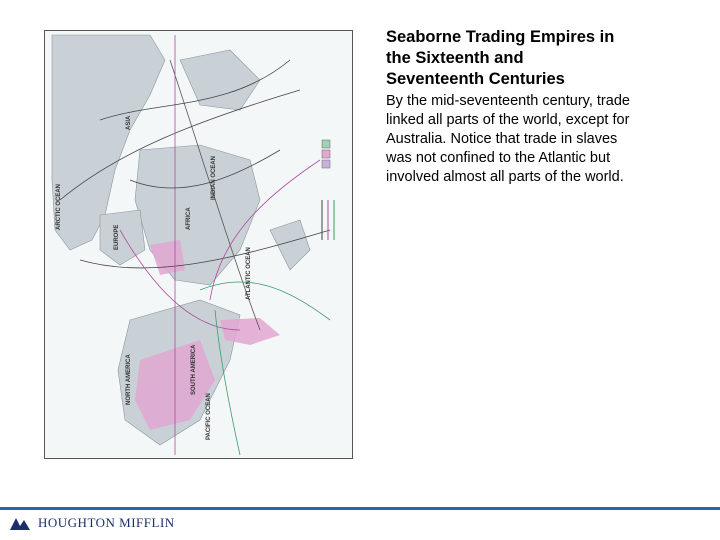  Describe the element at coordinates (475, 79) in the screenshot. I see `title-line: Seventeenth Centuries` at that location.